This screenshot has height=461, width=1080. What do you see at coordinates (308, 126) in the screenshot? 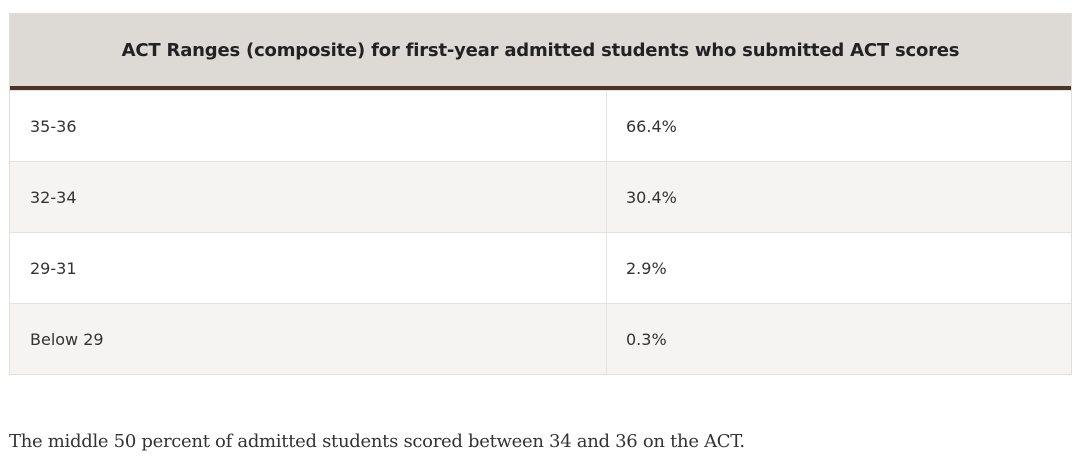
I see `range-cell: 35-36` at bounding box center [308, 126].